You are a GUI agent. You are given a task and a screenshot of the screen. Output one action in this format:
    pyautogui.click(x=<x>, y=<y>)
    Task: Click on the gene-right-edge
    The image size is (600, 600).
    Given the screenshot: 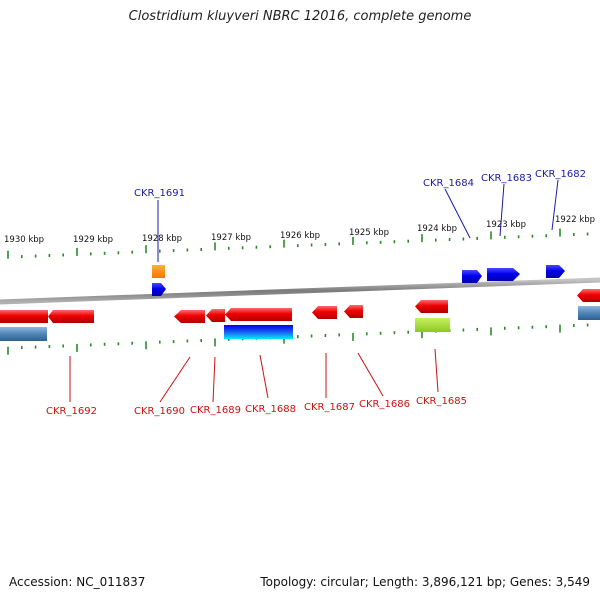 What is the action you would take?
    pyautogui.click(x=588, y=295)
    